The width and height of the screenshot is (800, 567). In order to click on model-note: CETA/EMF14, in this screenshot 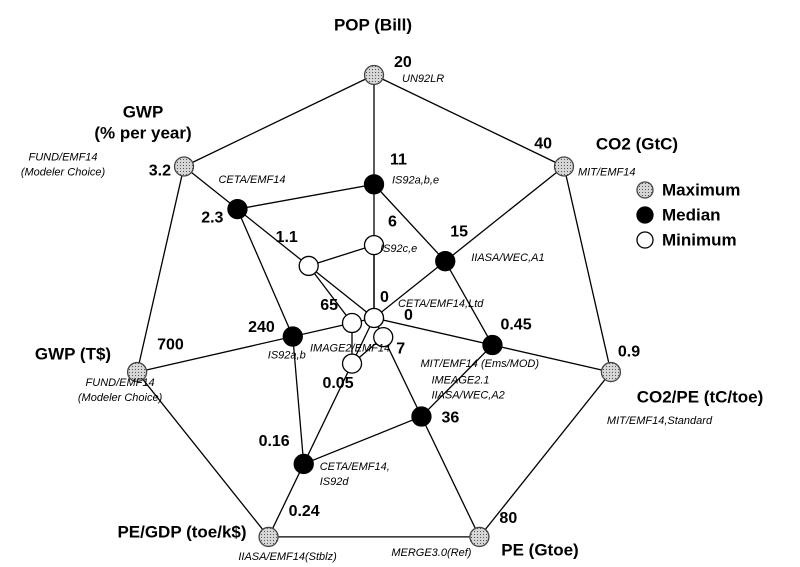, I will do `click(355, 467)`.